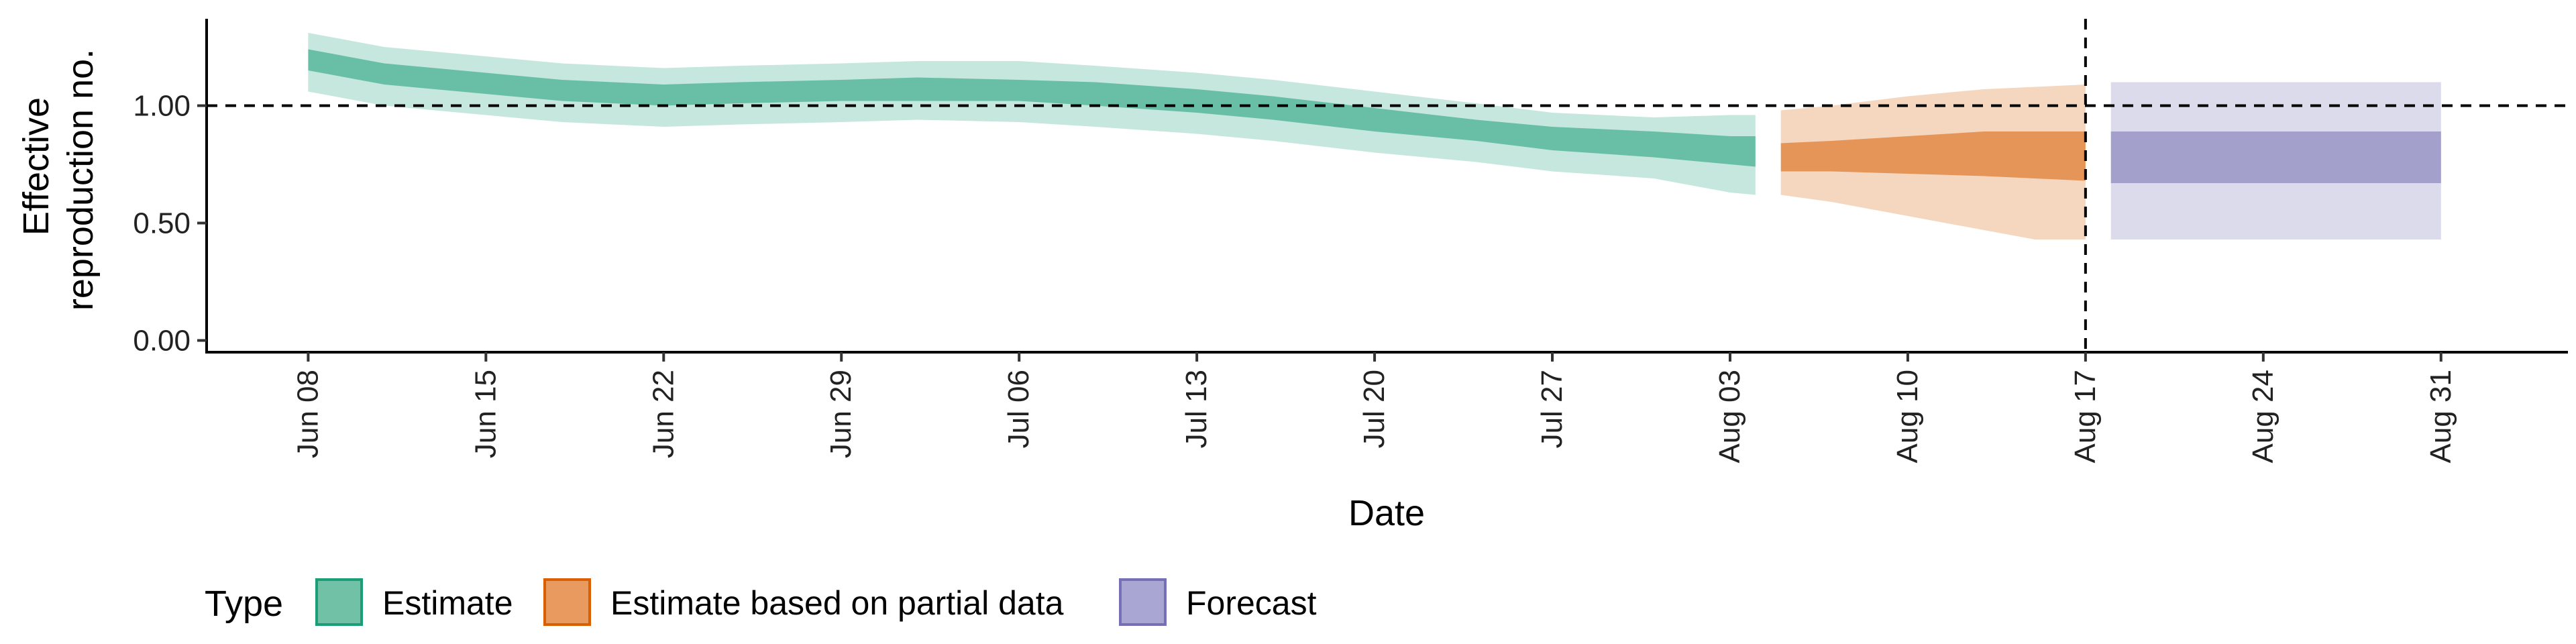  I want to click on estimate-outer-band, so click(1032, 114).